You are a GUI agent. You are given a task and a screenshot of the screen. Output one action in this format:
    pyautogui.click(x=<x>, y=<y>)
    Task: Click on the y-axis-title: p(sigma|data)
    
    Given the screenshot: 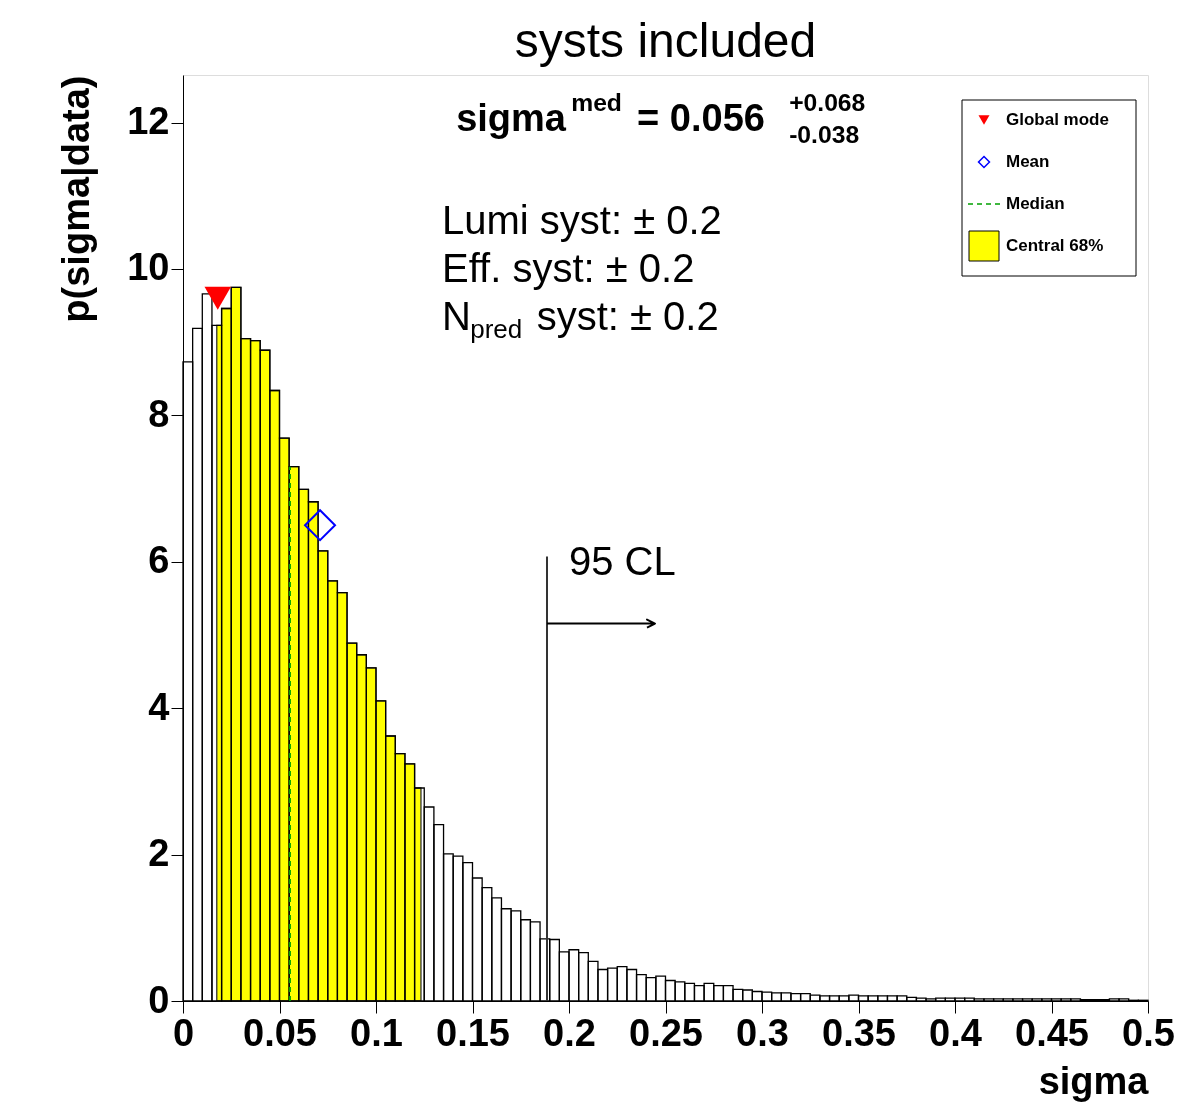 What is the action you would take?
    pyautogui.click(x=77, y=199)
    